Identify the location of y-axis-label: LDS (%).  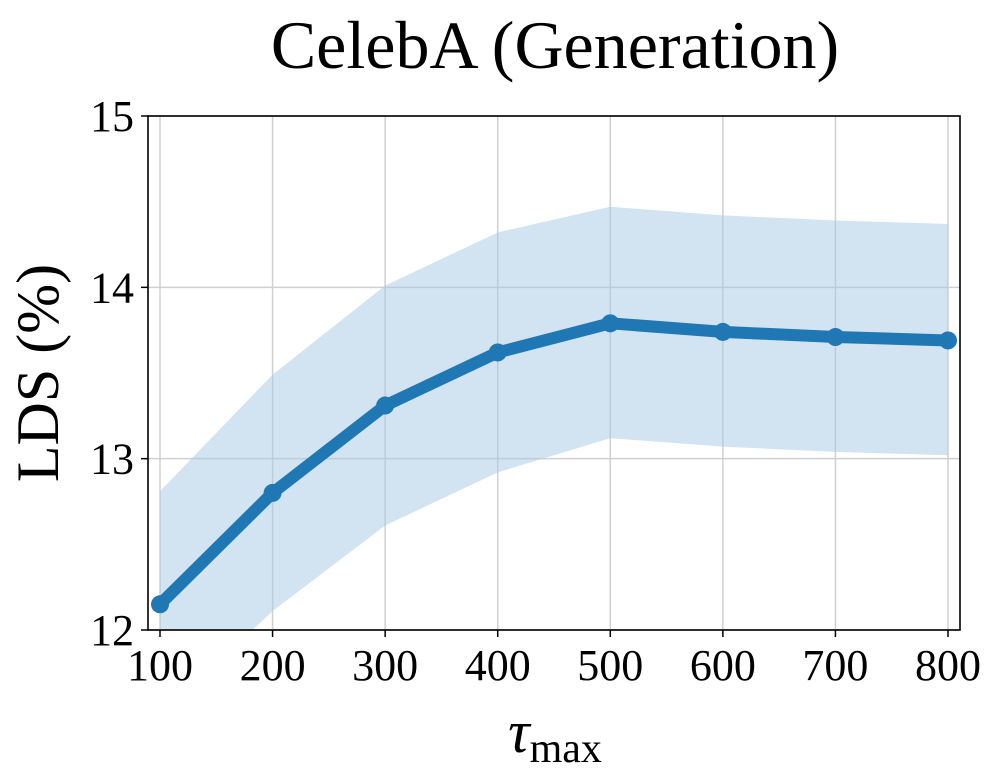
(38, 373).